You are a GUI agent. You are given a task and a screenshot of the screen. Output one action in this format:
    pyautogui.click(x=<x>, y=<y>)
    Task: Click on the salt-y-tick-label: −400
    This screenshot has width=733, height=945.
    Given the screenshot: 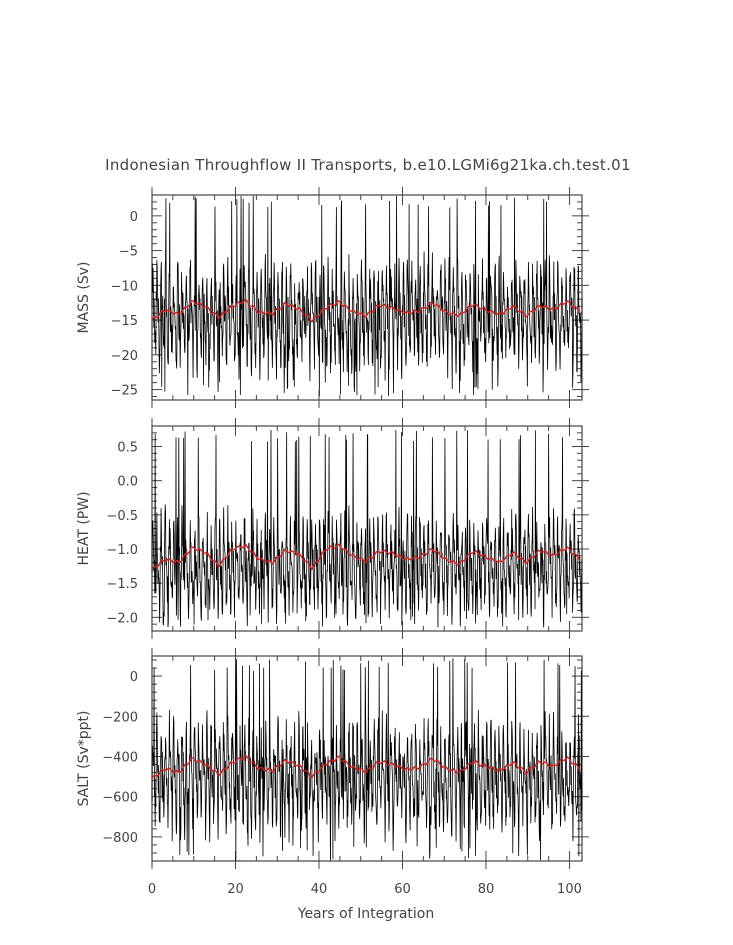 What is the action you would take?
    pyautogui.click(x=120, y=757)
    